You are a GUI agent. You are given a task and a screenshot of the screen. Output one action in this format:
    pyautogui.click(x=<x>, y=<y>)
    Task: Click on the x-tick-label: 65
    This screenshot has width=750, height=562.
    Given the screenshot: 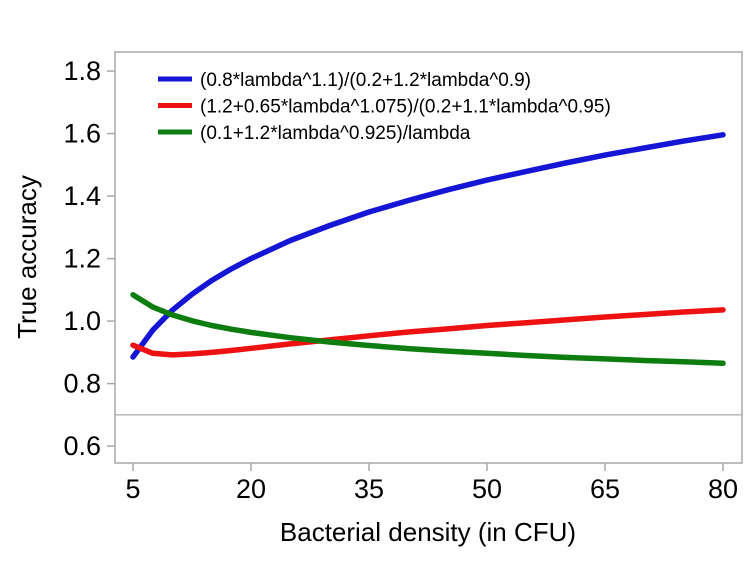 What is the action you would take?
    pyautogui.click(x=605, y=489)
    